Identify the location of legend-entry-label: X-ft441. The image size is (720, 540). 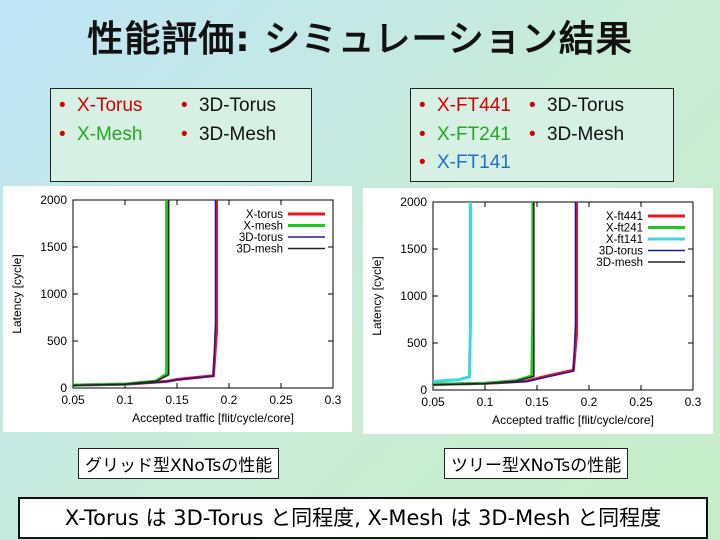
(624, 217).